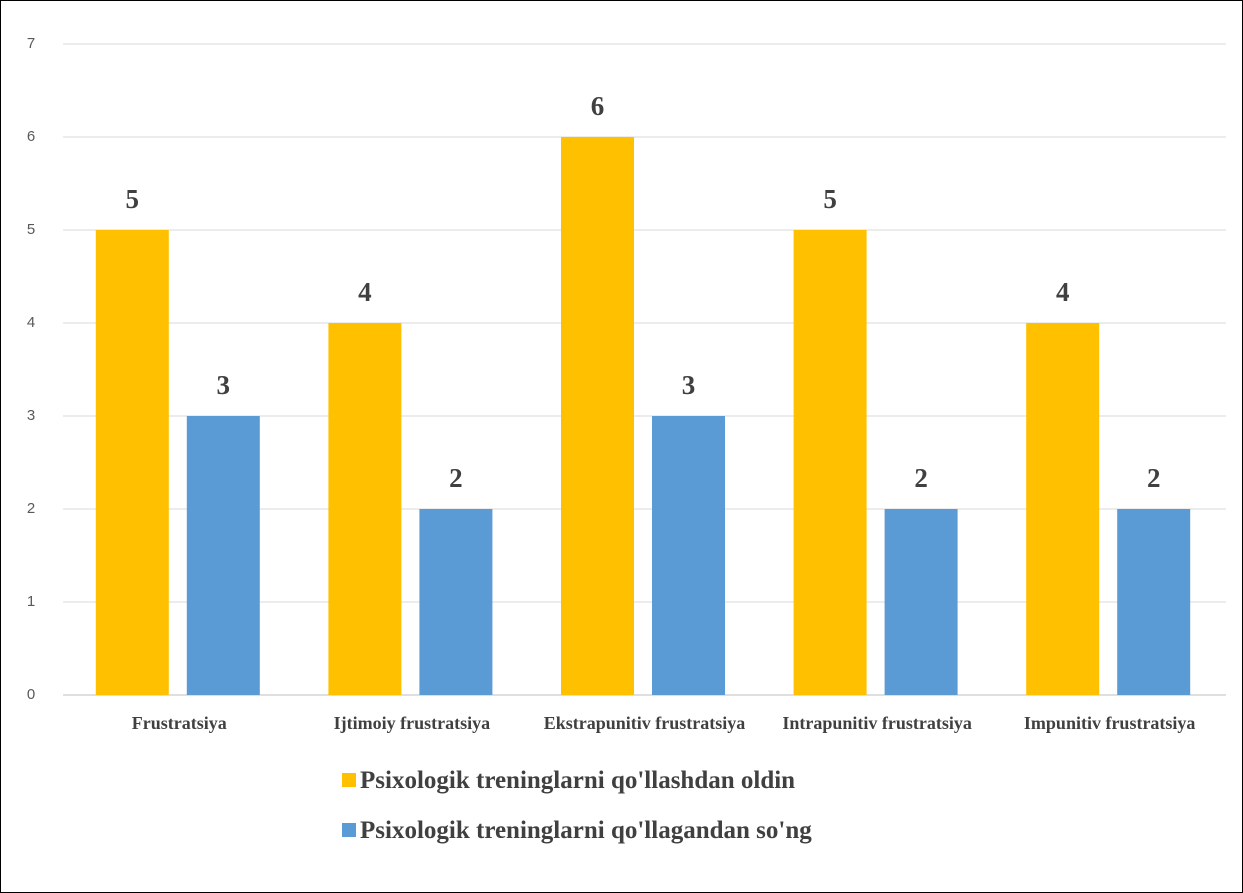 This screenshot has height=893, width=1243. Describe the element at coordinates (31, 43) in the screenshot. I see `y-tick-label: 7` at that location.